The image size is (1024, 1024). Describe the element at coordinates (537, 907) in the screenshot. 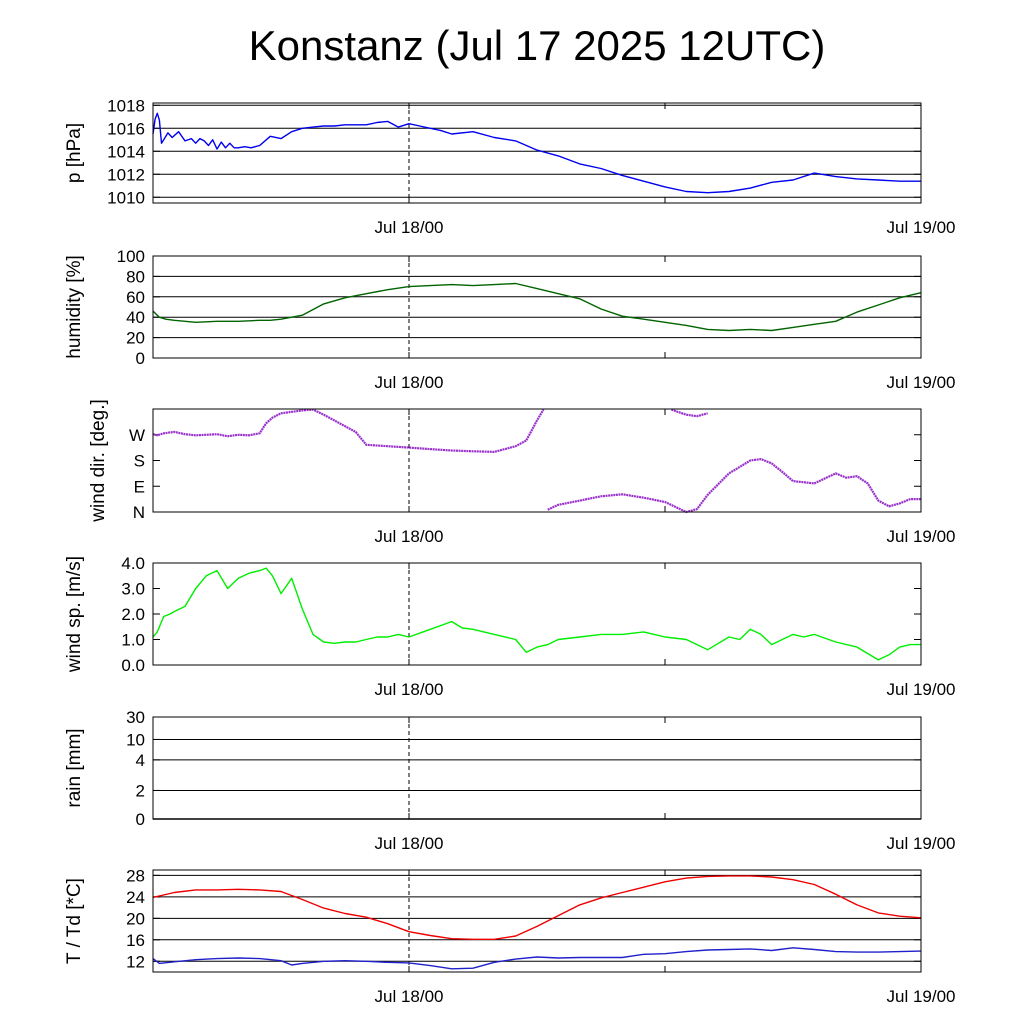

I see `temperature-line` at that location.